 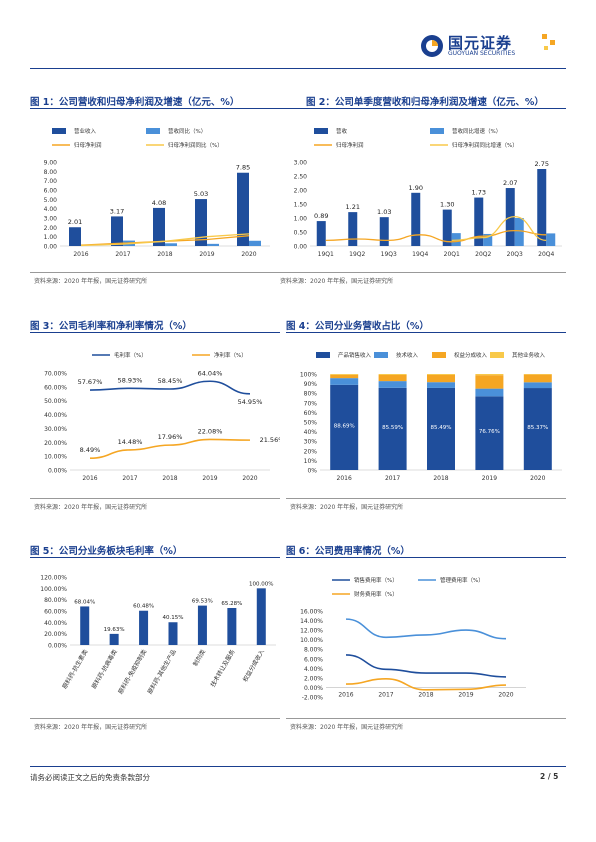 What do you see at coordinates (432, 46) in the screenshot?
I see `logo-icon` at bounding box center [432, 46].